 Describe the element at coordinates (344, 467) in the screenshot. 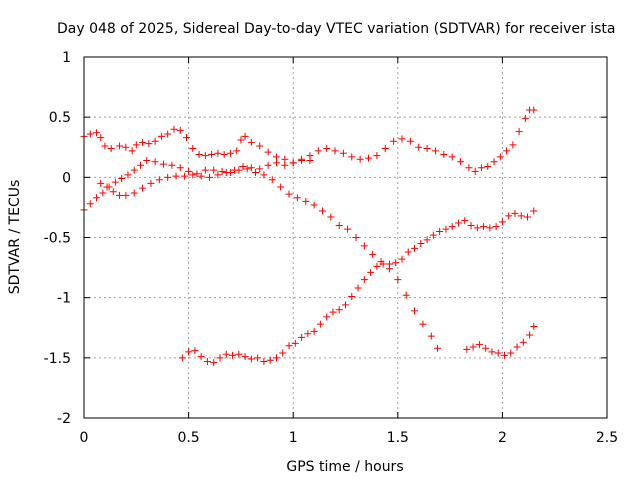

I see `x-axis-label: GPS time / hours` at that location.